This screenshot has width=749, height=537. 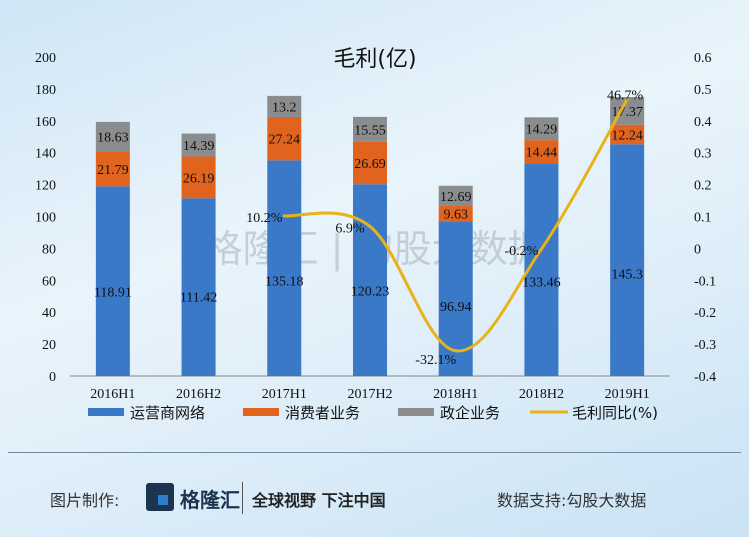 What do you see at coordinates (627, 394) in the screenshot?
I see `x-tick-label: 2019H1` at bounding box center [627, 394].